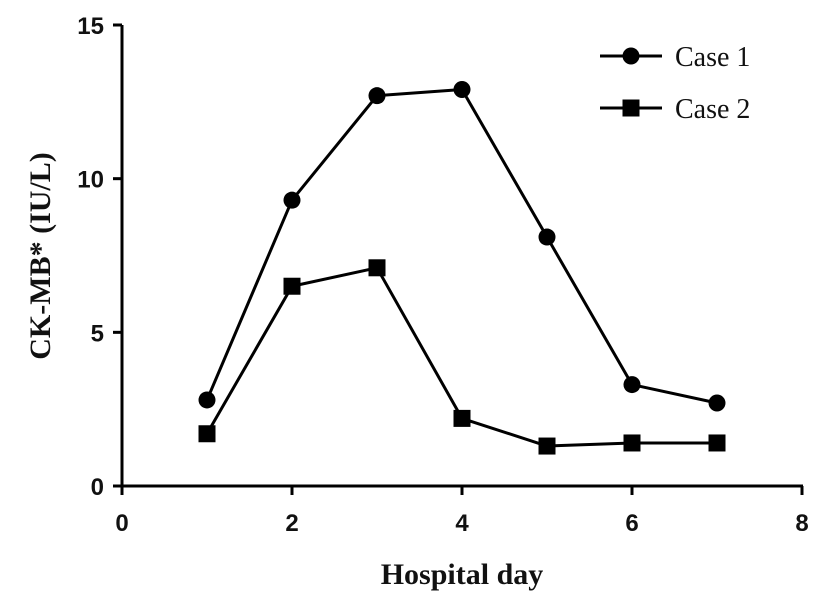 The width and height of the screenshot is (827, 603). Describe the element at coordinates (291, 523) in the screenshot. I see `x-tick-label-2: 2` at that location.